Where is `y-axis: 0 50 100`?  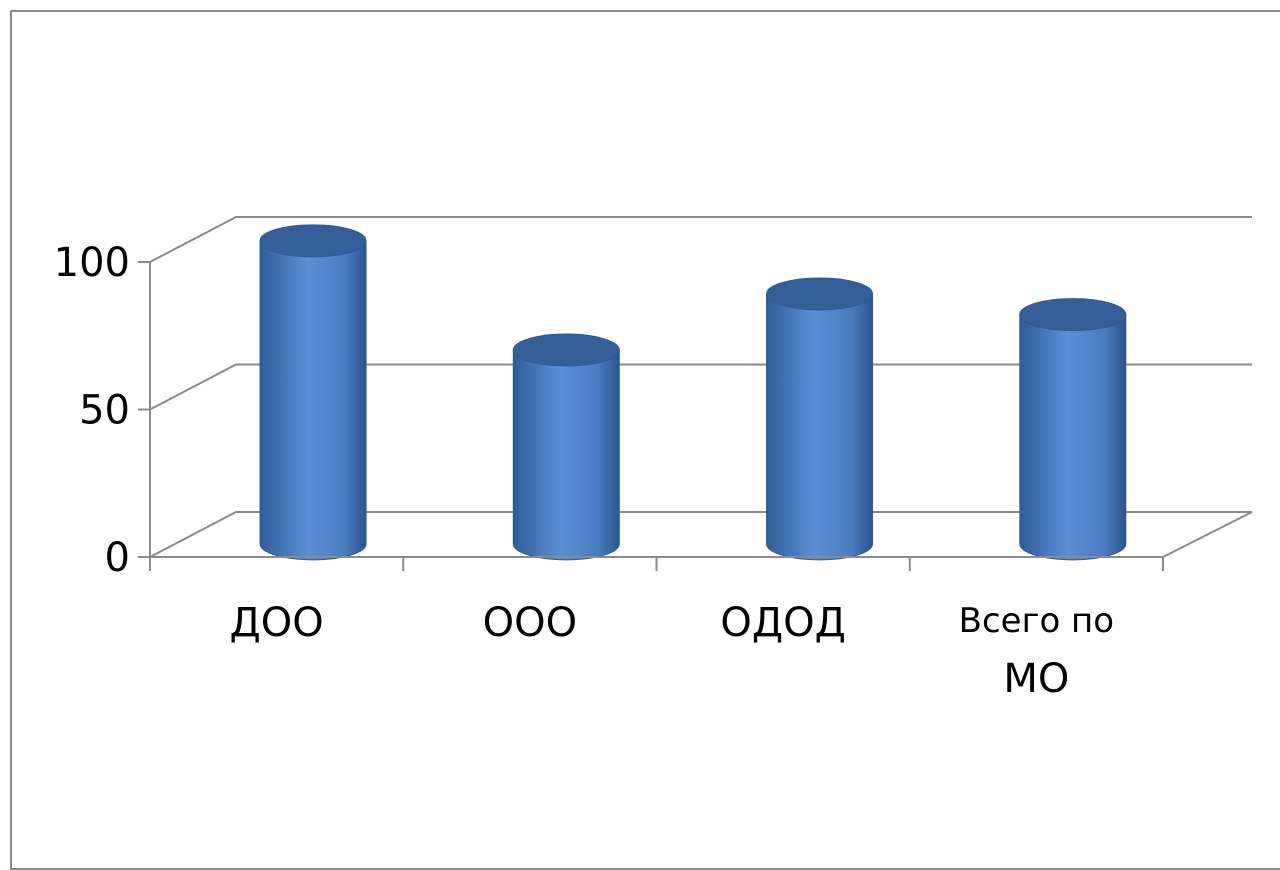
y-axis: 0 50 100 is located at coordinates (102, 410).